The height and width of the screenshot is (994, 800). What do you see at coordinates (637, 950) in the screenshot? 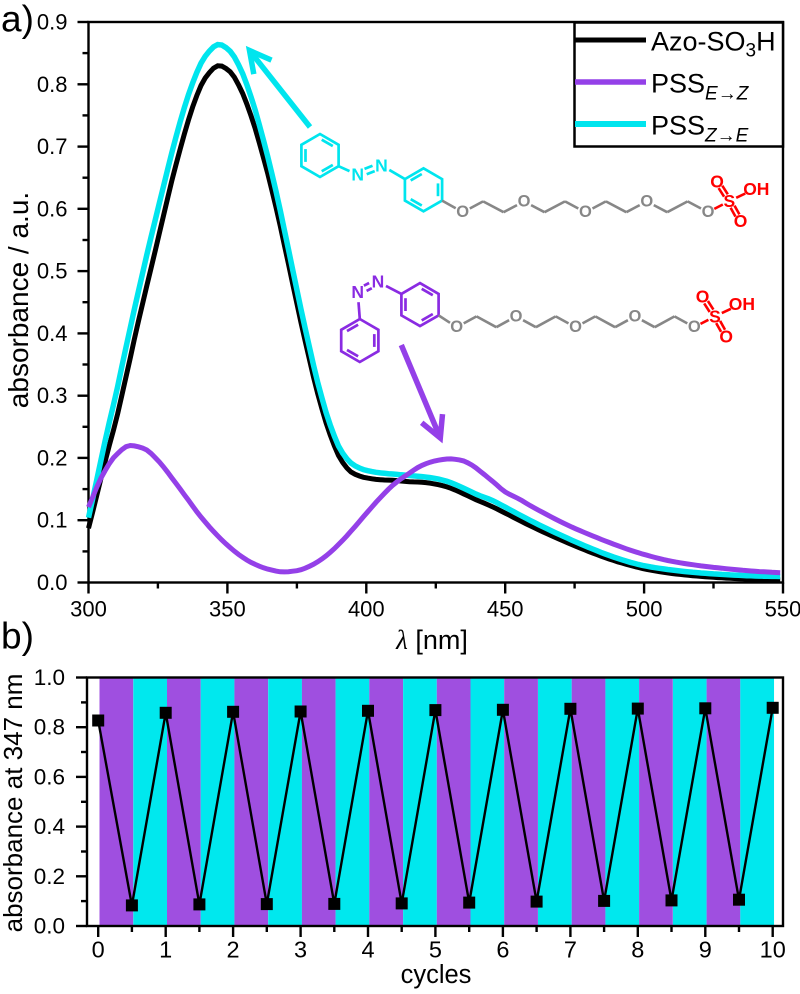
I see `svg-text: 8` at bounding box center [637, 950].